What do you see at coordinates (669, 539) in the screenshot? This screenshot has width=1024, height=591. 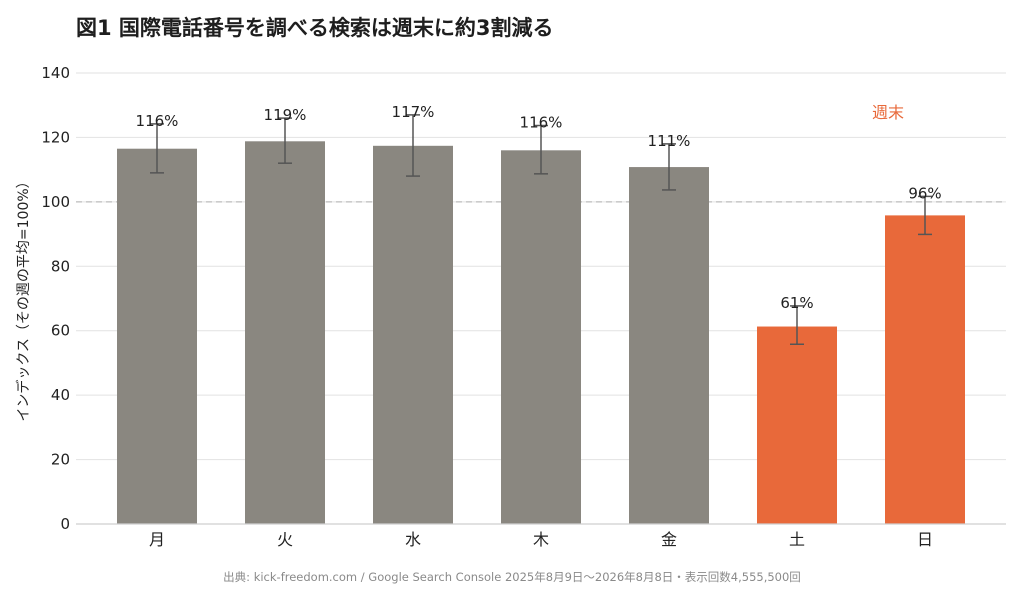 I see `x-tick-label: 金` at bounding box center [669, 539].